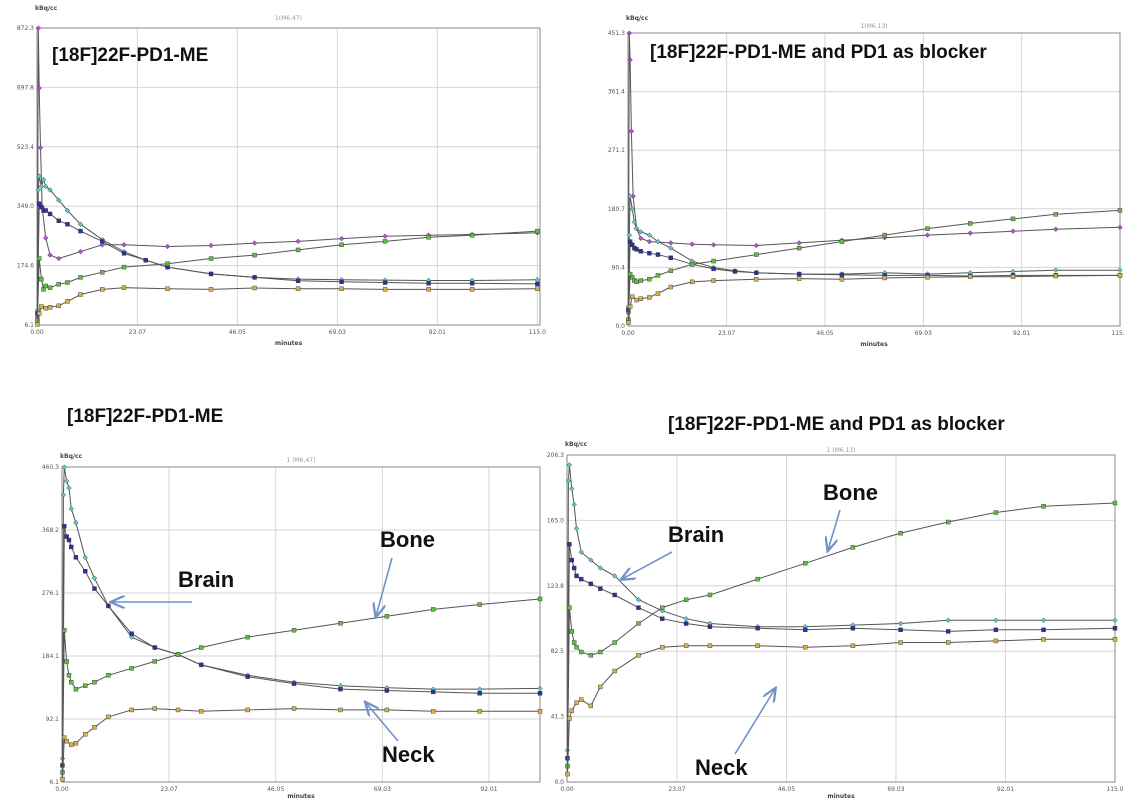 This screenshot has width=1124, height=802. Describe the element at coordinates (408, 754) in the screenshot. I see `annotation-label-neck: Neck` at that location.